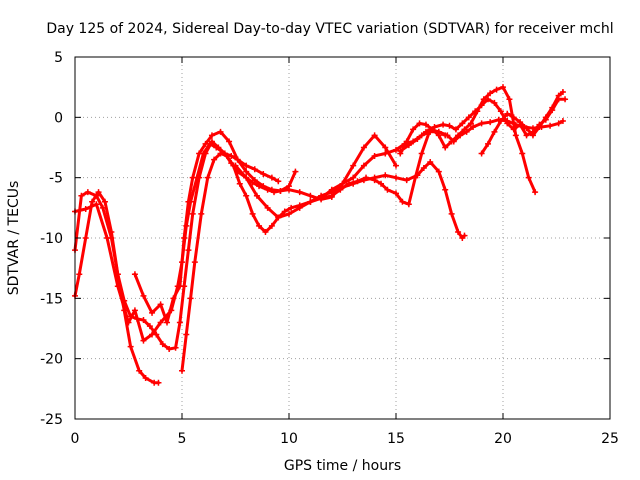 This screenshot has width=640, height=480. What do you see at coordinates (75, 439) in the screenshot?
I see `x-tick-label: 0` at bounding box center [75, 439].